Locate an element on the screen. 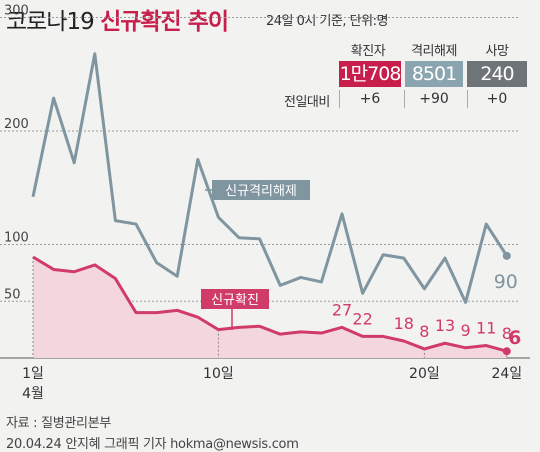 Image resolution: width=540 pixels, height=452 pixels. released-series-callout: 신규격리해제 is located at coordinates (257, 190).